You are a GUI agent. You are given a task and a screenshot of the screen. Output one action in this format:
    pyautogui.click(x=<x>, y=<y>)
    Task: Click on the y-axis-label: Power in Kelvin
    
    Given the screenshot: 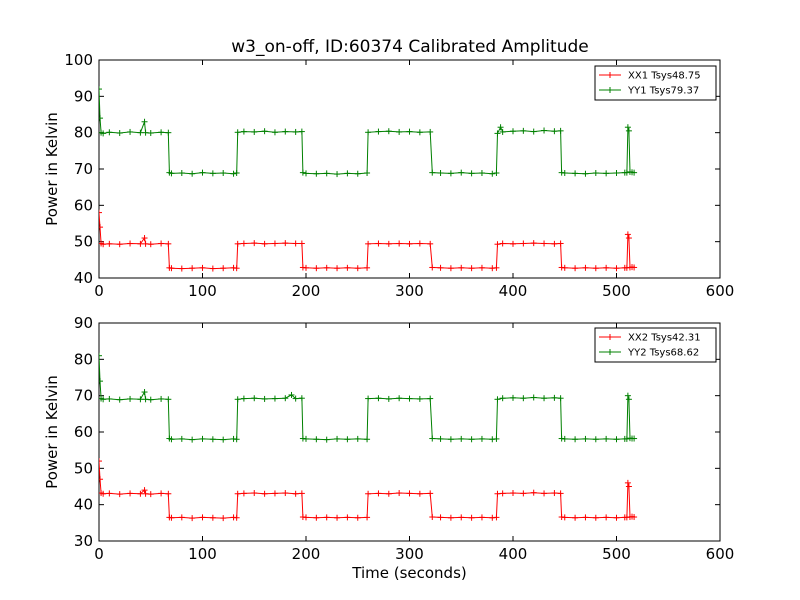 What is the action you would take?
    pyautogui.click(x=52, y=432)
    